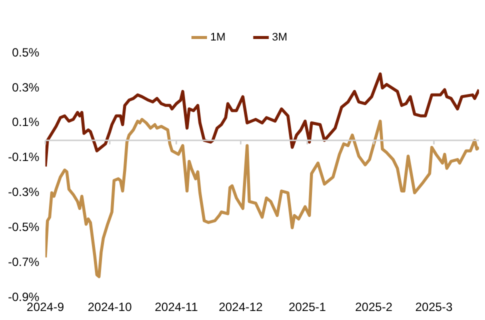 Image resolution: width=485 pixels, height=320 pixels. What do you see at coordinates (218, 38) in the screenshot?
I see `legend-label: 1M` at bounding box center [218, 38].